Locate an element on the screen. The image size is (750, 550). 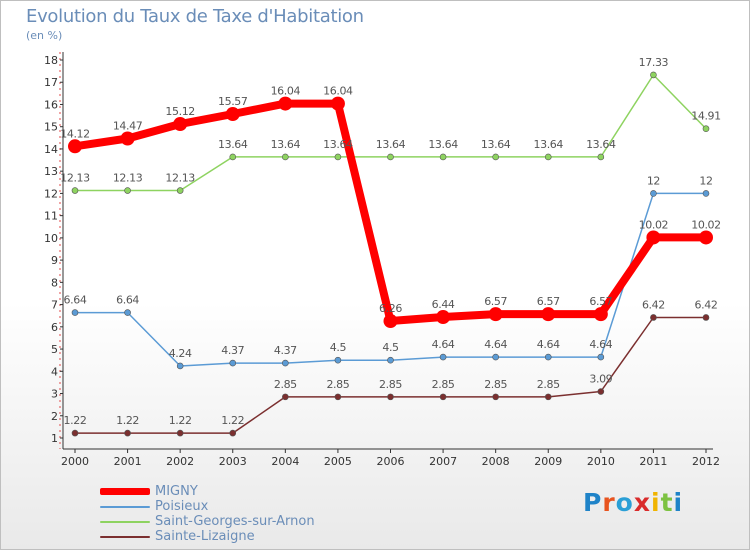
chart-title: Evolution du Taux de Taxe d'Habitation is located at coordinates (195, 16).